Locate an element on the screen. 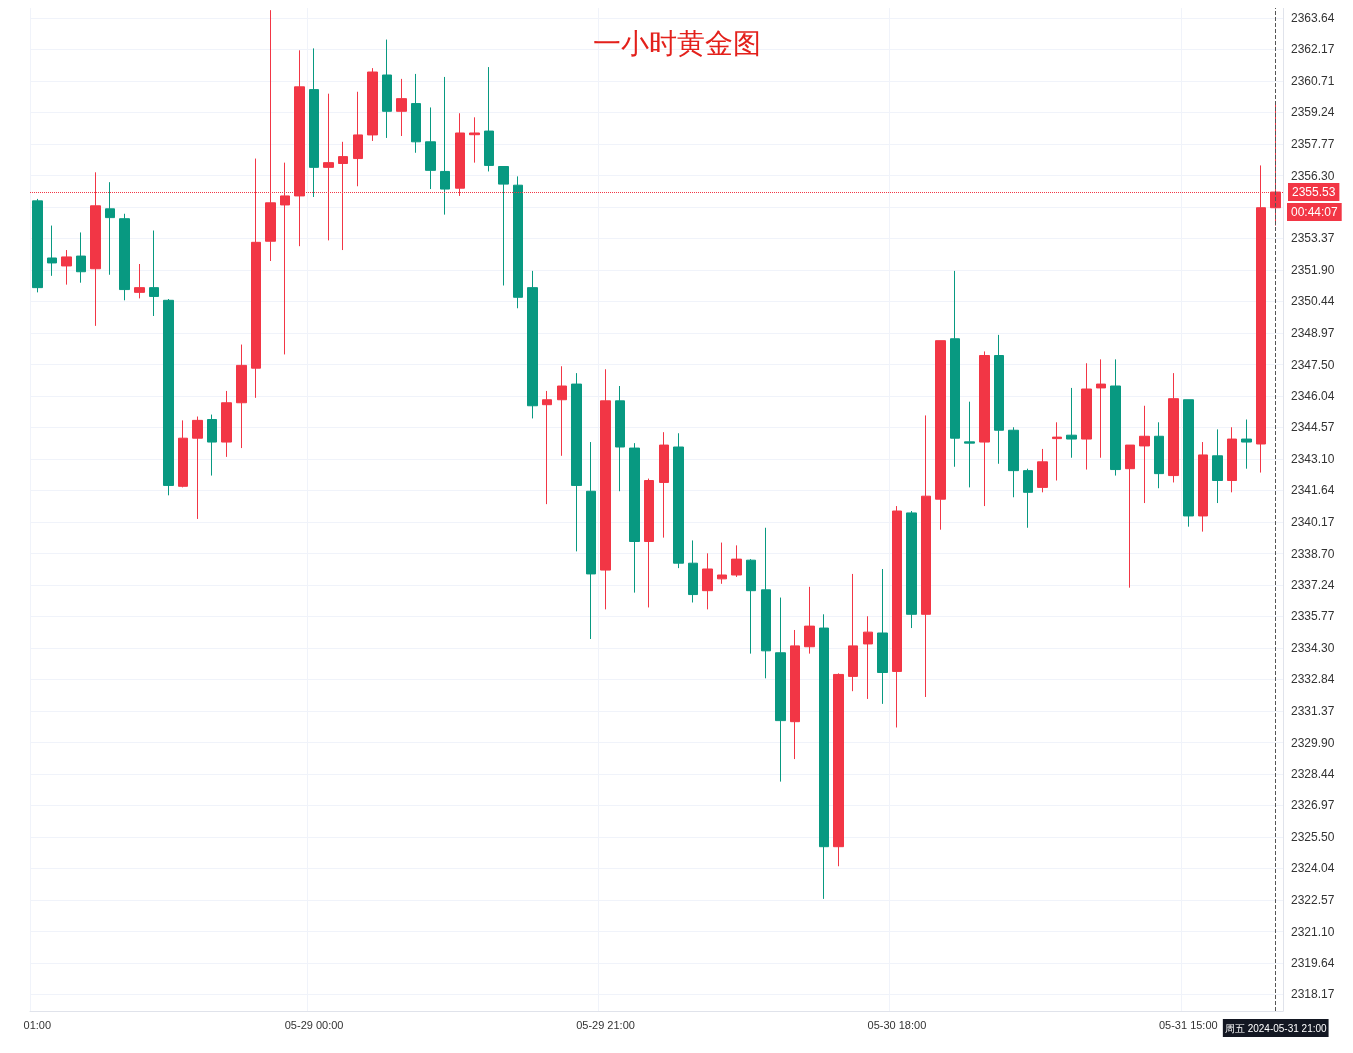 Image resolution: width=1353 pixels, height=1053 pixels. y-tick-label: 2334.30 is located at coordinates (1313, 648).